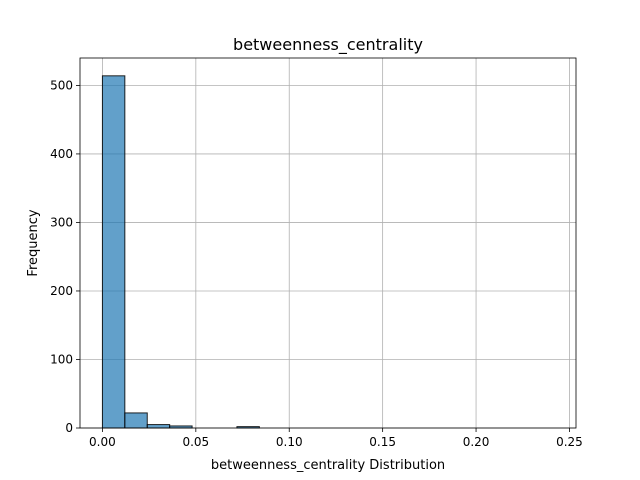 Image resolution: width=640 pixels, height=480 pixels. I want to click on chart-title: betweenness_centrality, so click(328, 45).